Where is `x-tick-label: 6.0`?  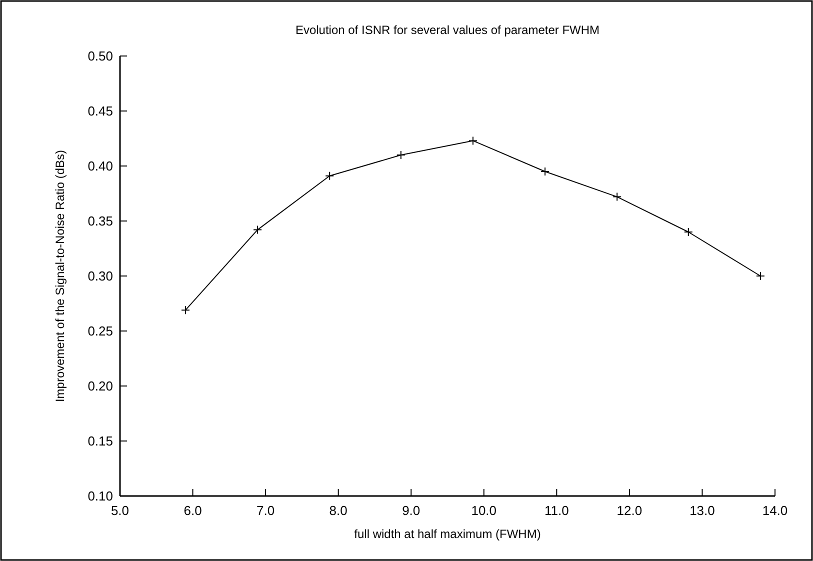 x-tick-label: 6.0 is located at coordinates (193, 510).